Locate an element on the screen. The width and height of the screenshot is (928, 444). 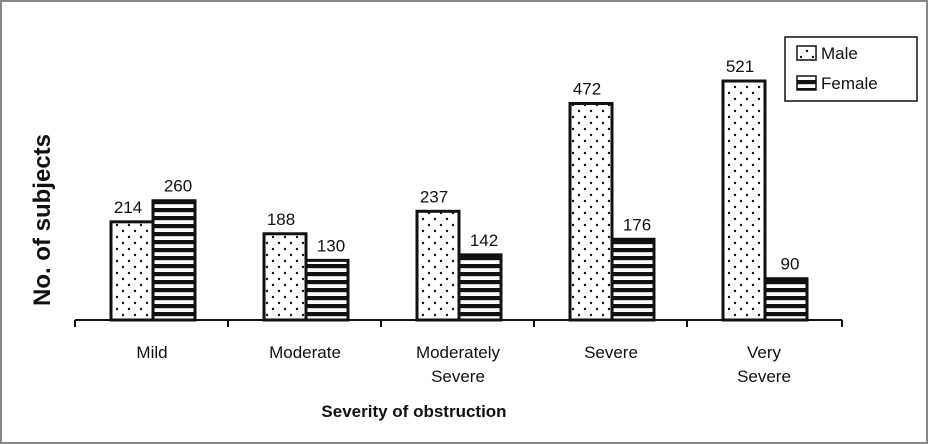
x-tick-label-line: Mild is located at coordinates (151, 352).